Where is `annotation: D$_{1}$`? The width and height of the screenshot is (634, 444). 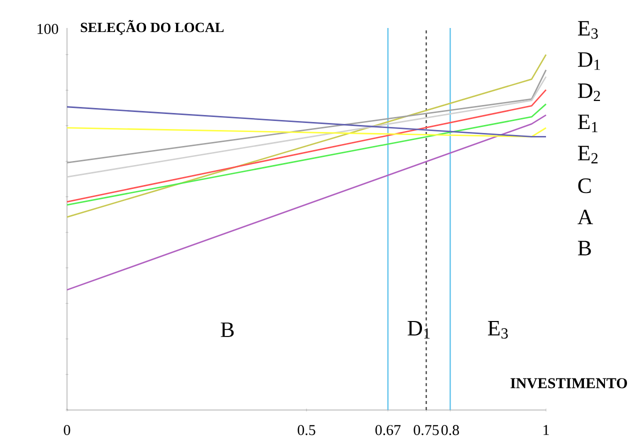
annotation: D$_{1}$ is located at coordinates (419, 330).